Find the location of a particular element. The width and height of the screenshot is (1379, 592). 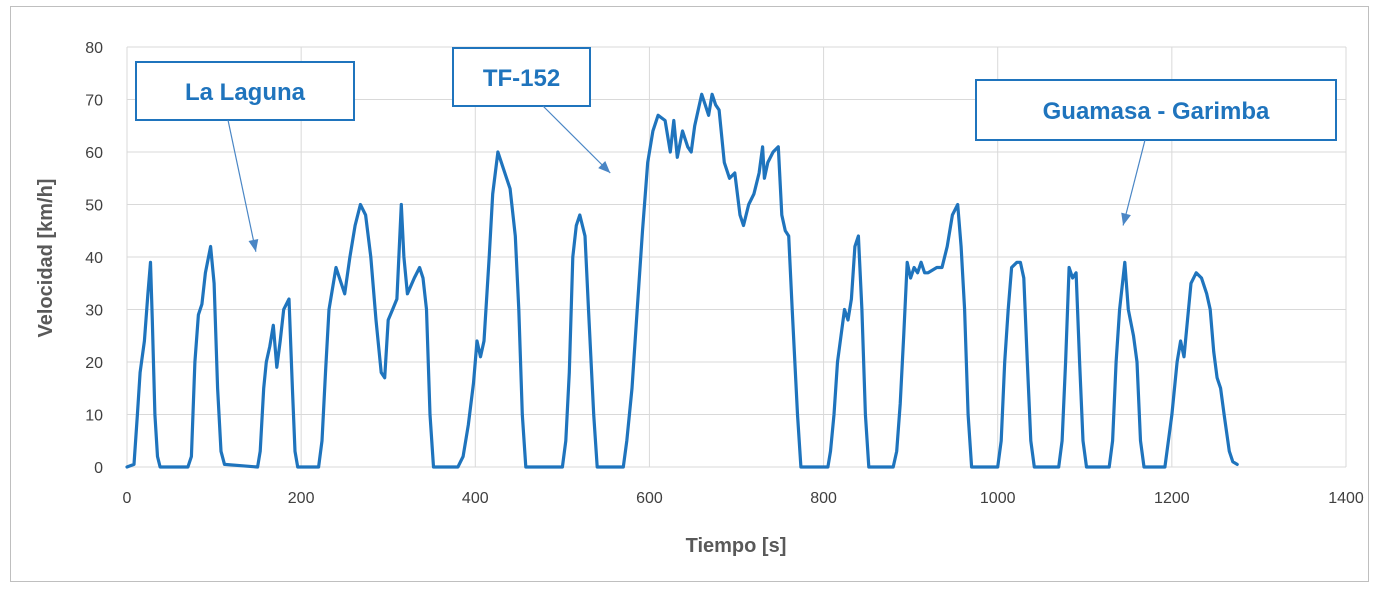

y-tick-label: 30 is located at coordinates (94, 311).